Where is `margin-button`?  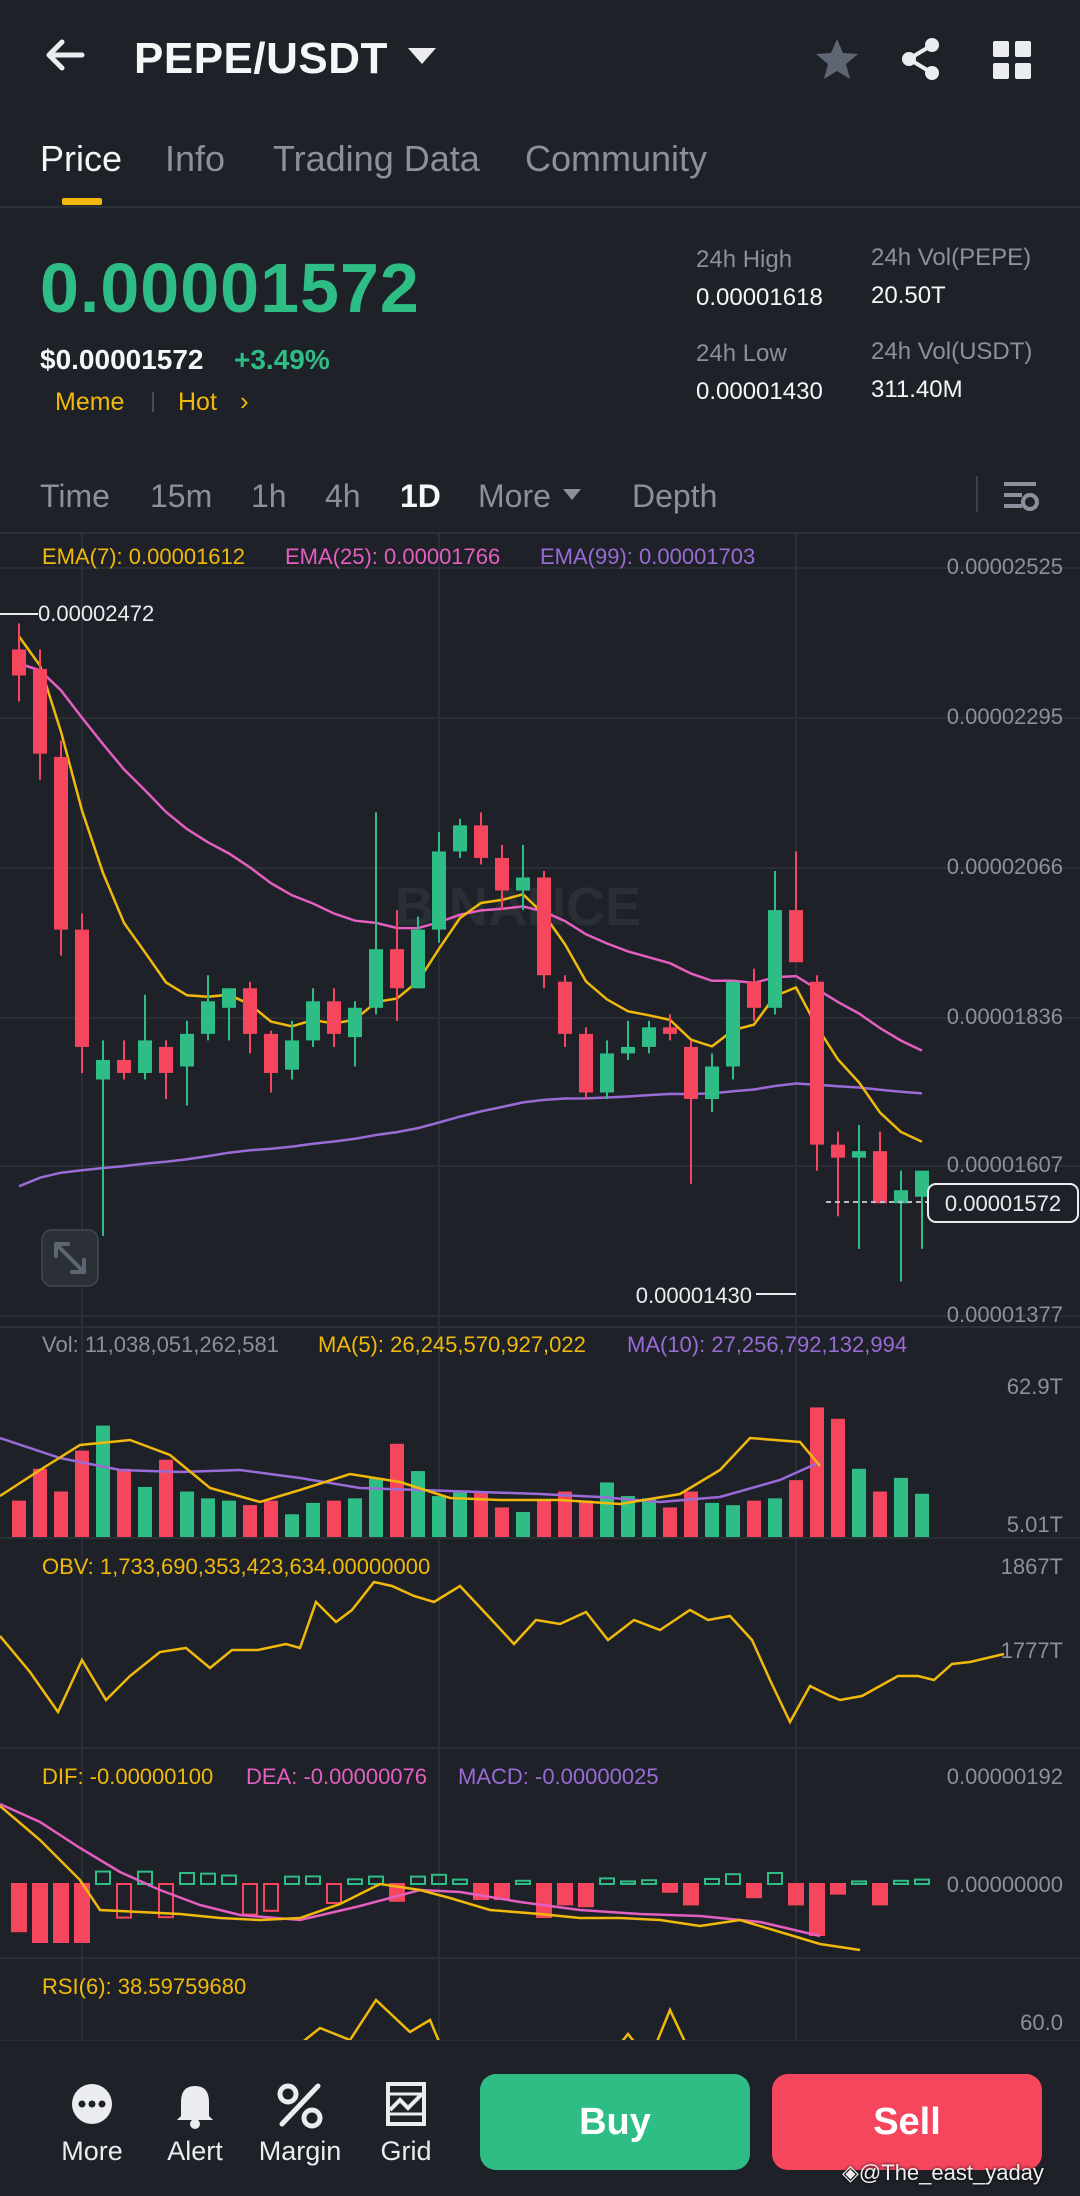
margin-button is located at coordinates (300, 2130).